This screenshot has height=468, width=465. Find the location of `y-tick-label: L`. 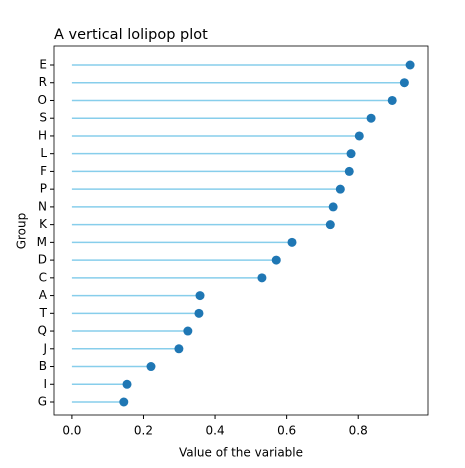

y-tick-label: L is located at coordinates (43, 153).